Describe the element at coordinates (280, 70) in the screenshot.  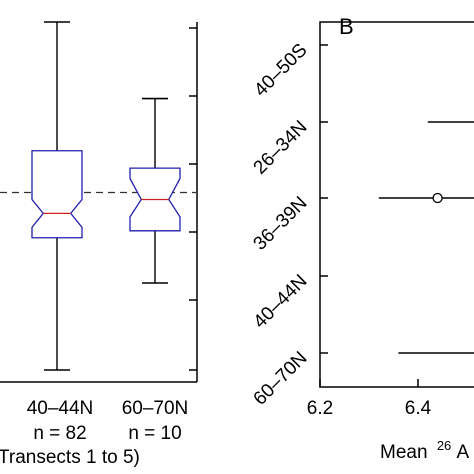
I see `category-label-0: 40–50S` at that location.